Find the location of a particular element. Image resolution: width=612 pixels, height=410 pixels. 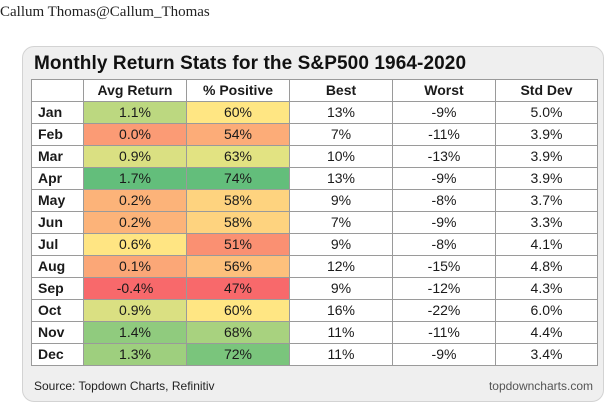

header-best: Best is located at coordinates (341, 90).